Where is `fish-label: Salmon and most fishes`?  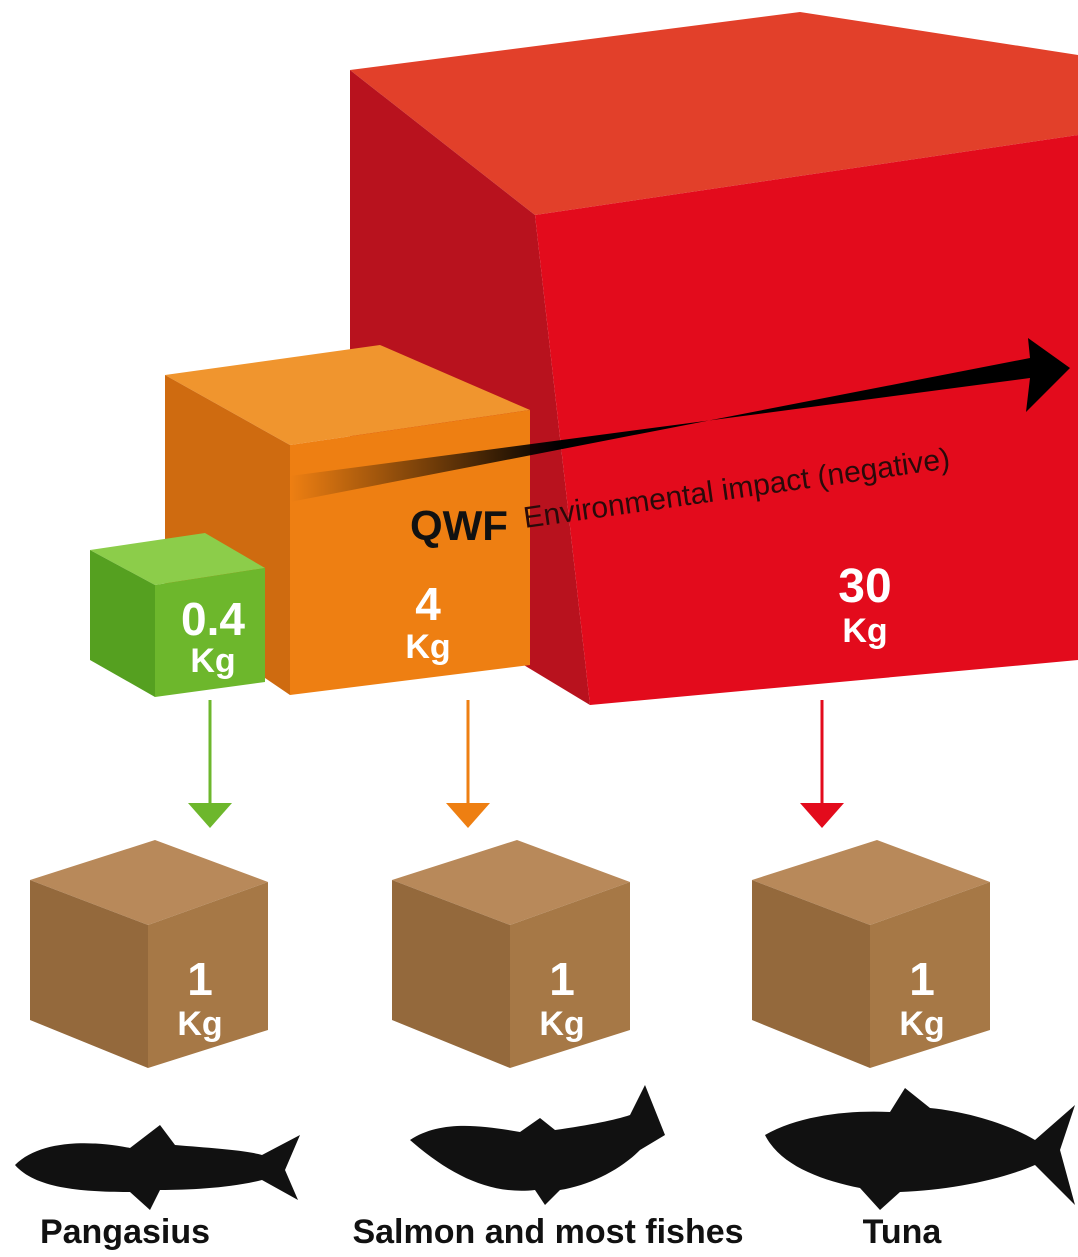
fish-label: Salmon and most fishes is located at coordinates (547, 1232).